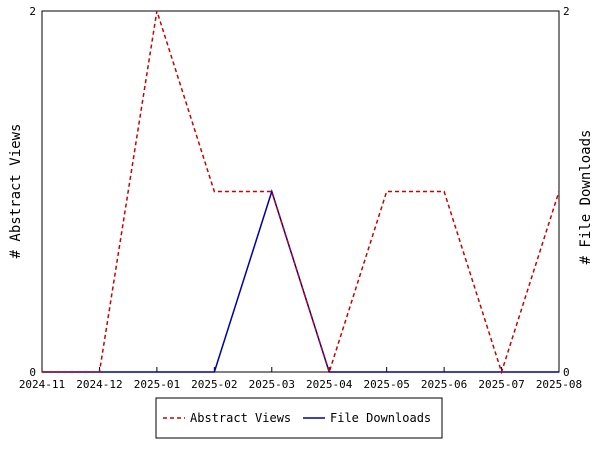  What do you see at coordinates (16, 191) in the screenshot?
I see `y-axis-left-title: # Abstract Views` at bounding box center [16, 191].